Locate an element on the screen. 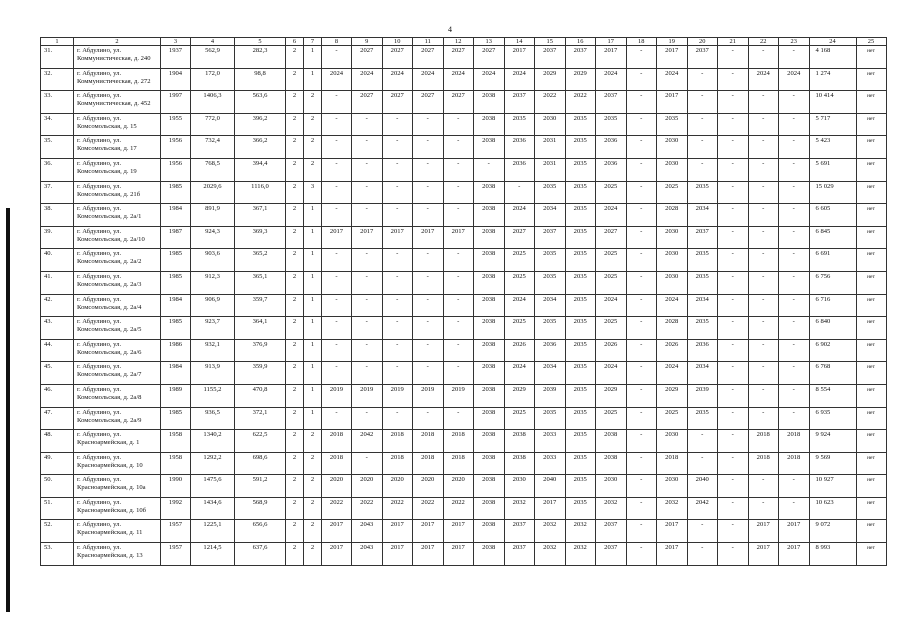 This screenshot has width=905, height=640. table-cell: 2037 is located at coordinates (611, 531).